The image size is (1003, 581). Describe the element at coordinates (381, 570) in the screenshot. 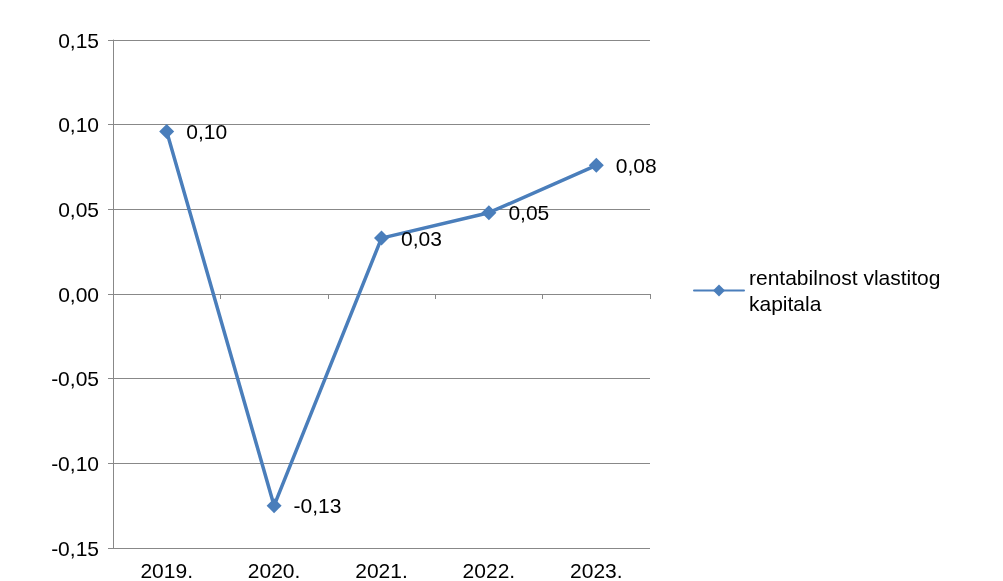

I see `x-tick-label: 2021.` at that location.